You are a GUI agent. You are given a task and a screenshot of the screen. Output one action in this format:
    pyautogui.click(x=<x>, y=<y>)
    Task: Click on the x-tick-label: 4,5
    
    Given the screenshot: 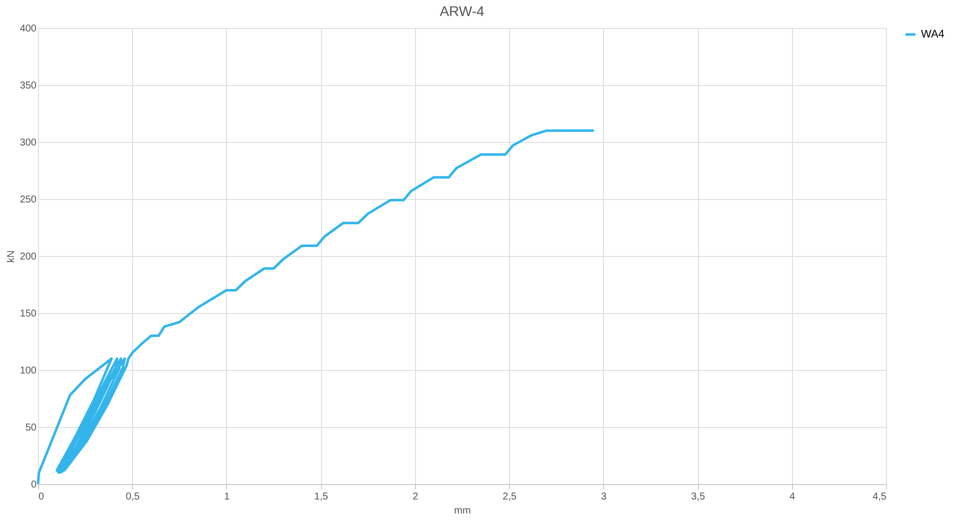 What is the action you would take?
    pyautogui.click(x=879, y=497)
    